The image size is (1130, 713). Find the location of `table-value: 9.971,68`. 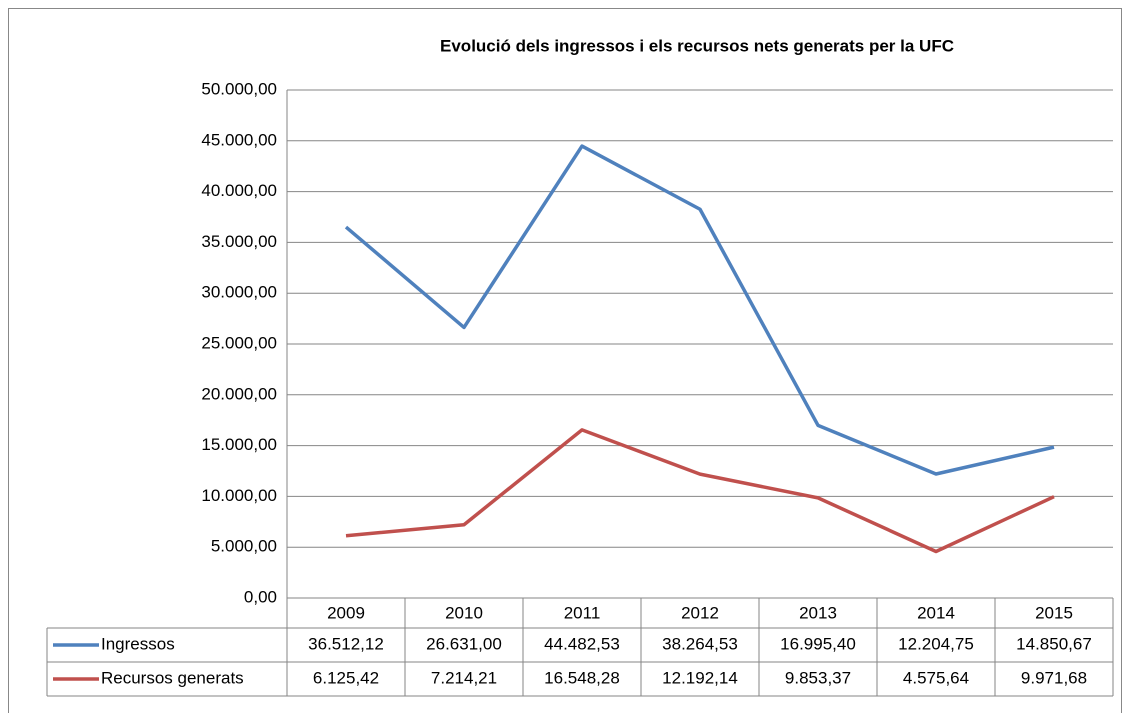

table-value: 9.971,68 is located at coordinates (1054, 677).